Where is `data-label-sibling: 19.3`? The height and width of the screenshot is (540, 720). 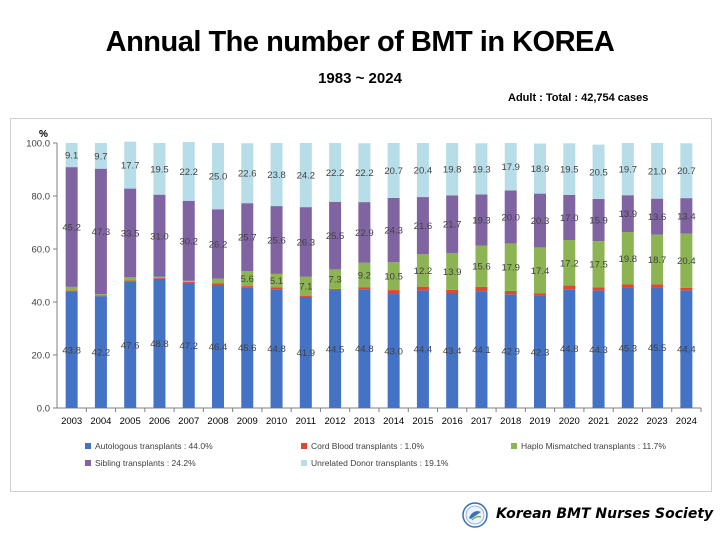 data-label-sibling: 19.3 is located at coordinates (481, 220).